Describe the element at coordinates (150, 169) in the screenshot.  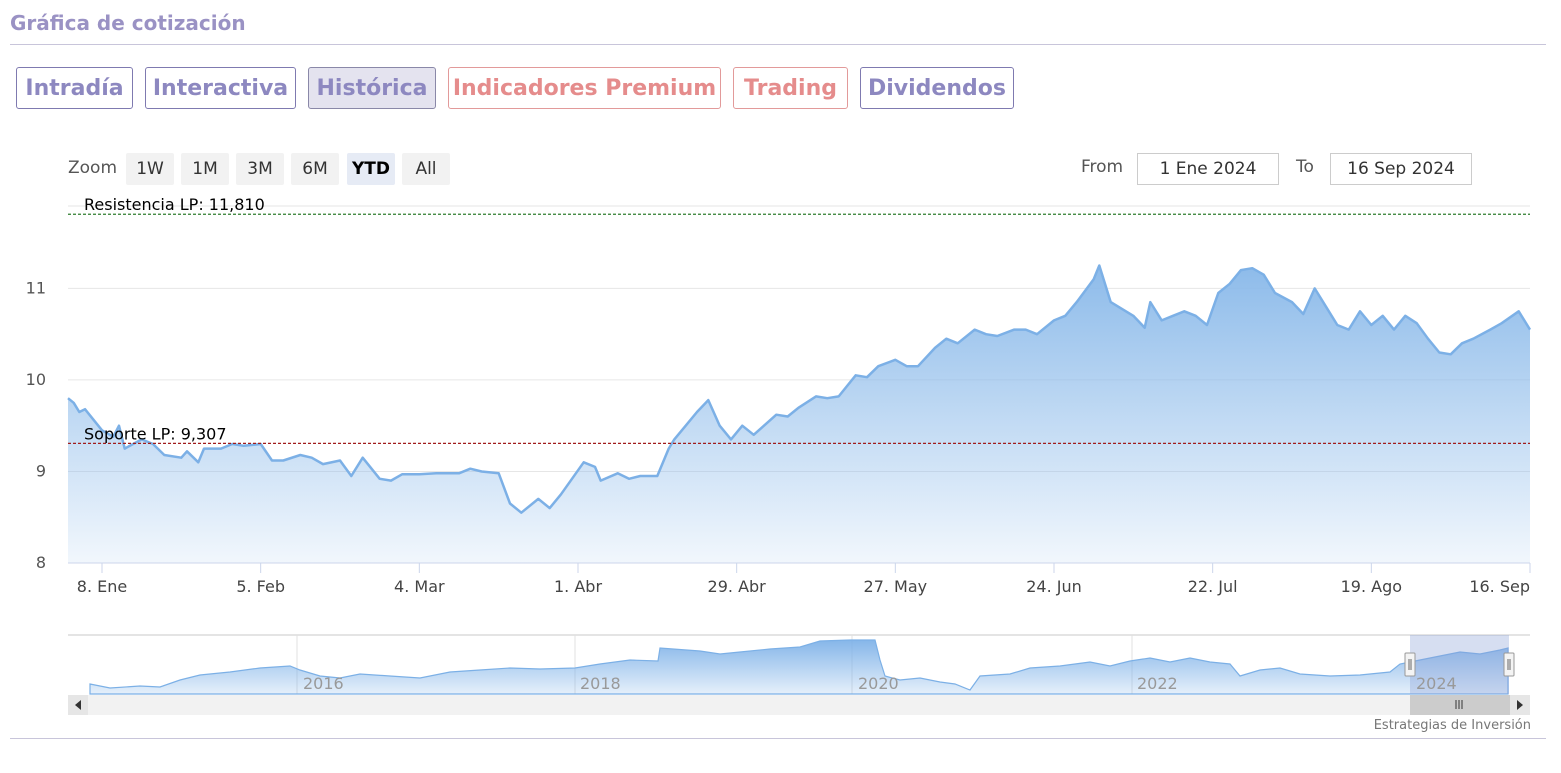
I see `zoom-1w-button: 1W` at that location.